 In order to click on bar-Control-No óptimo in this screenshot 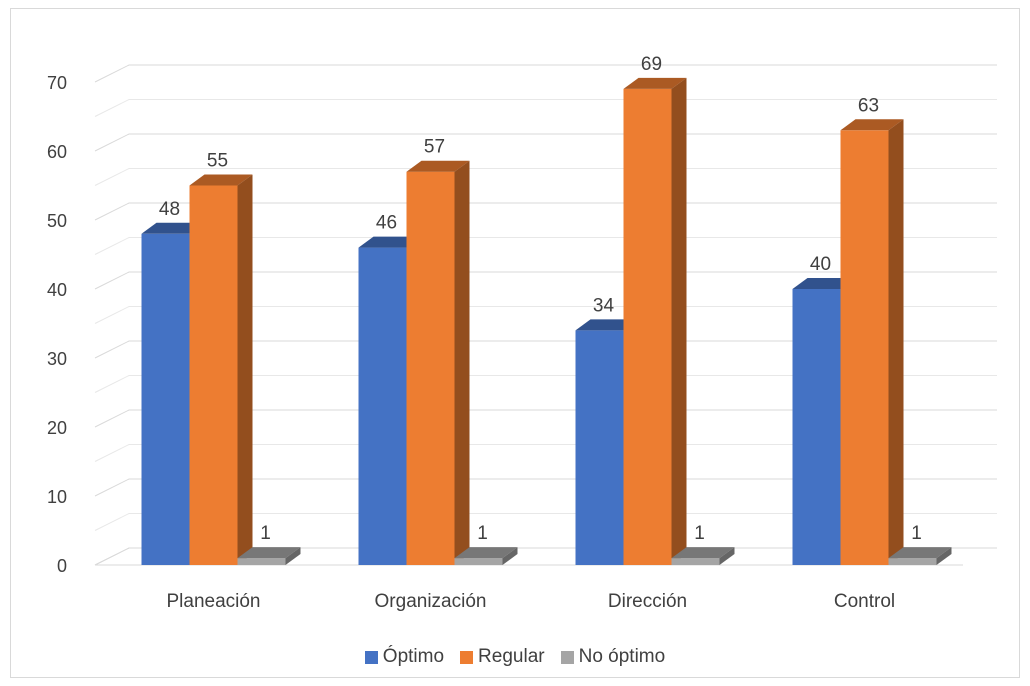, I will do `click(920, 556)`.